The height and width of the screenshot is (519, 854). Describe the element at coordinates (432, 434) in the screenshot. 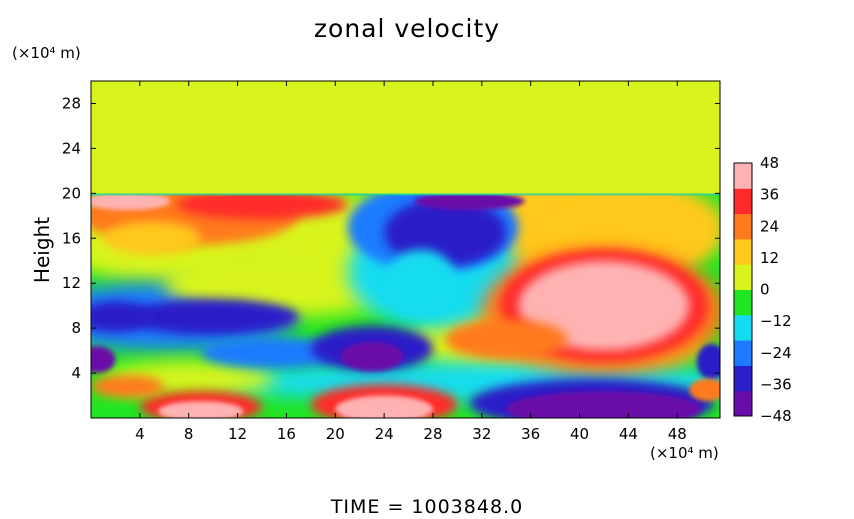

I see `x-tick-label: 28` at that location.